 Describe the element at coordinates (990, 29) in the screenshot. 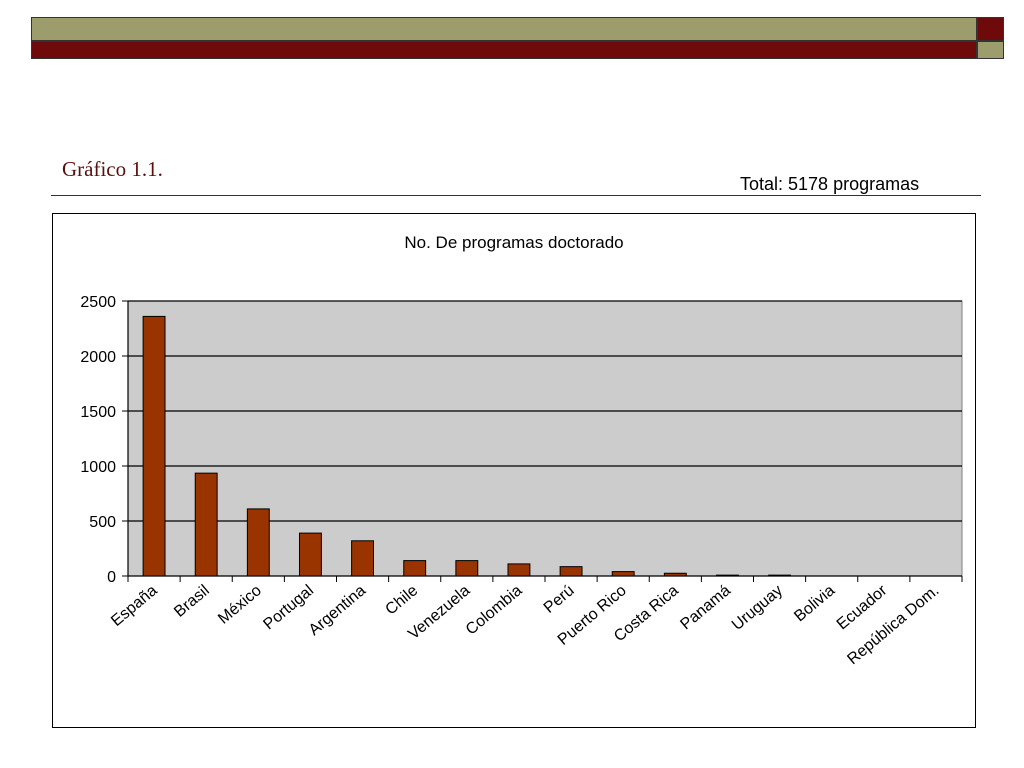

I see `header-square-maroon` at that location.